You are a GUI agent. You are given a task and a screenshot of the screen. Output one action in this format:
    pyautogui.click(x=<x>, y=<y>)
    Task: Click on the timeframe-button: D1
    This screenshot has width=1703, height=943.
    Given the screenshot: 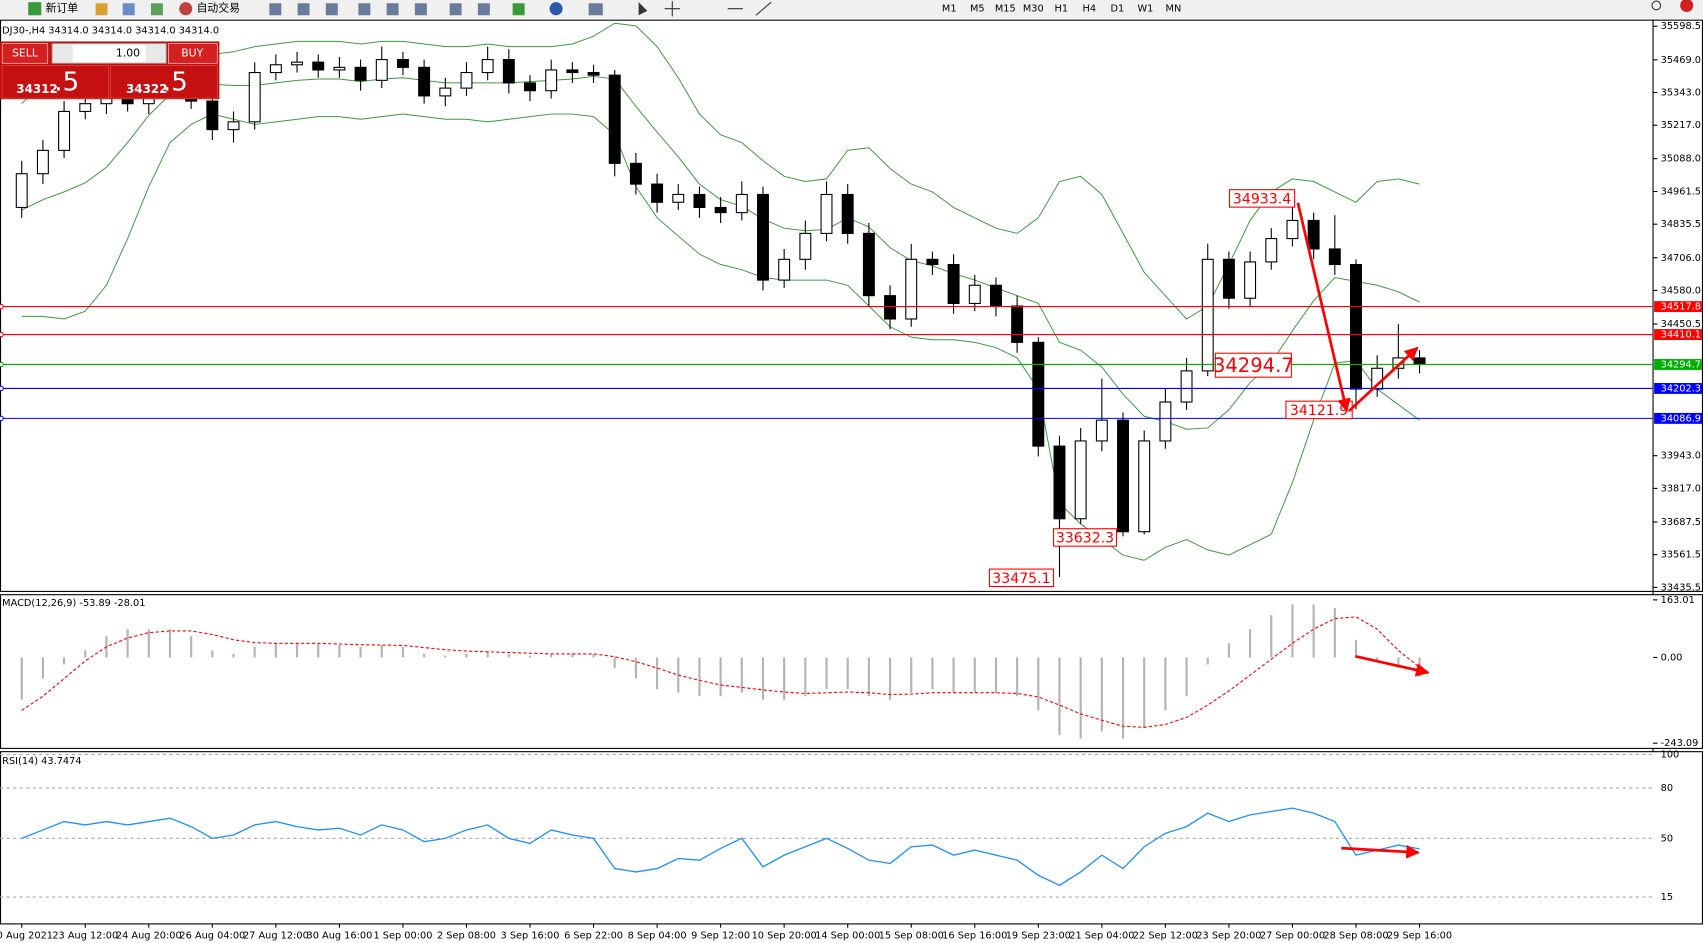 What is the action you would take?
    pyautogui.click(x=1118, y=9)
    